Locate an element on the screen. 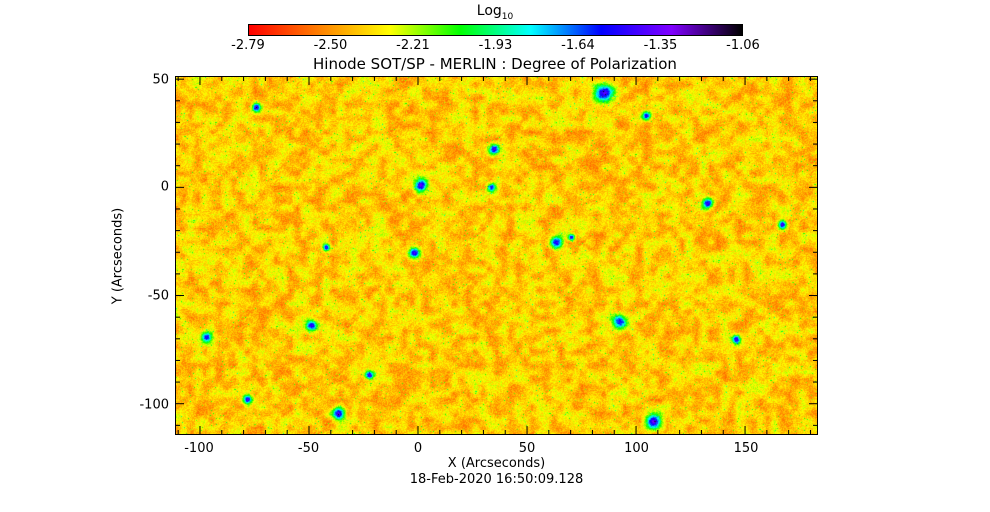  y-tick-label: 50 is located at coordinates (160, 80).